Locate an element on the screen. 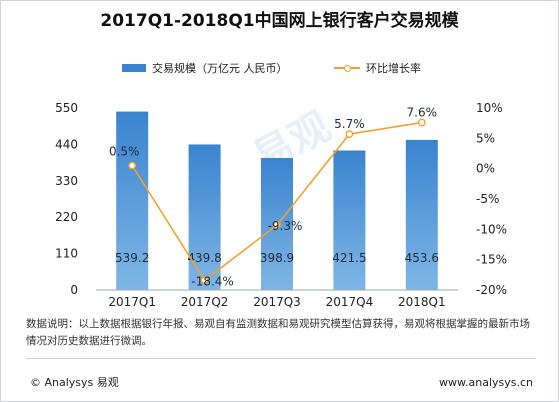 This screenshot has width=559, height=402. growth-value-label: -18.4% is located at coordinates (212, 281).